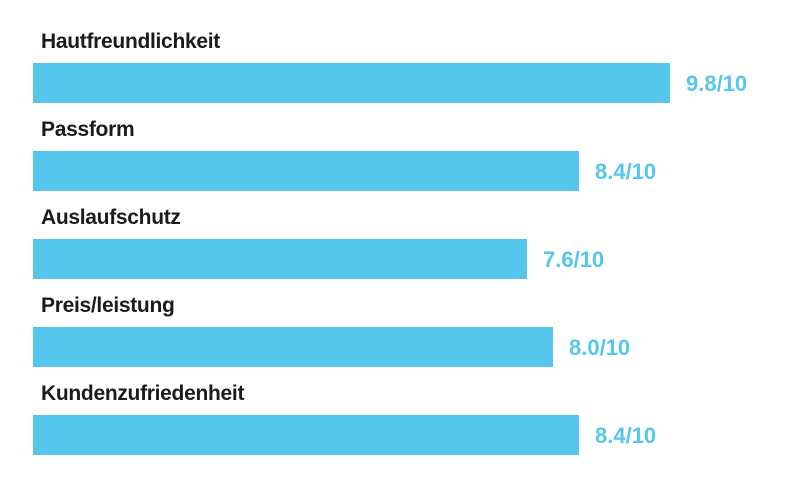 This screenshot has height=500, width=800. I want to click on bar-track: 7.6/10, so click(358, 259).